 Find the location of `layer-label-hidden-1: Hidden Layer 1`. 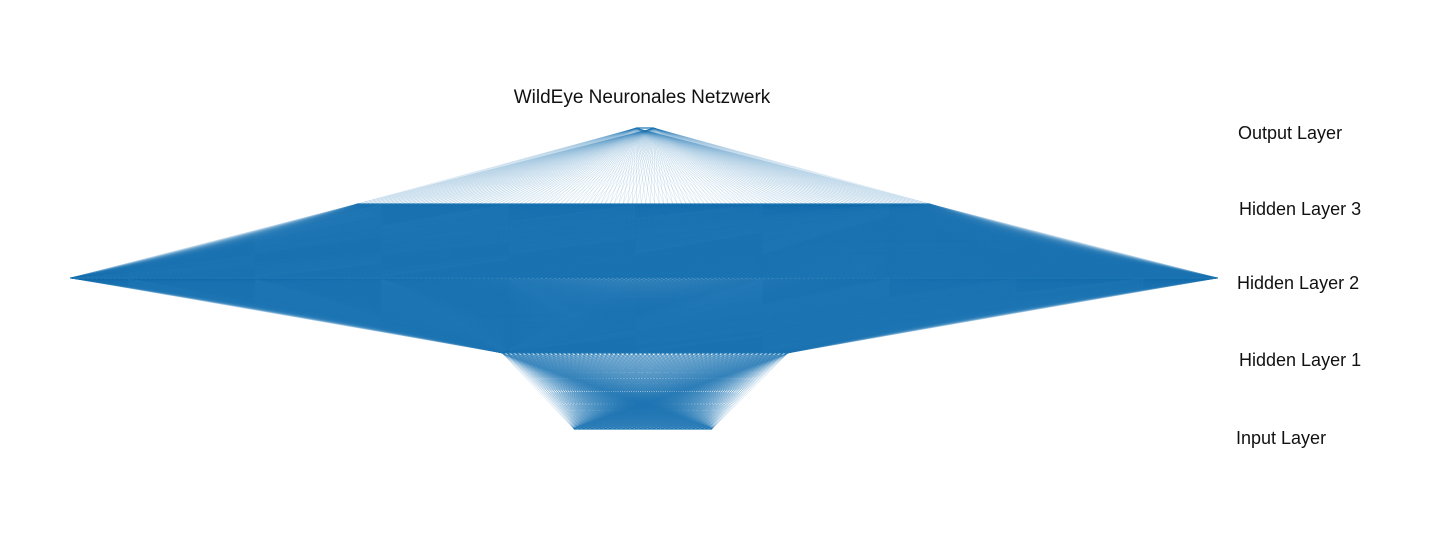

layer-label-hidden-1: Hidden Layer 1 is located at coordinates (1300, 360).